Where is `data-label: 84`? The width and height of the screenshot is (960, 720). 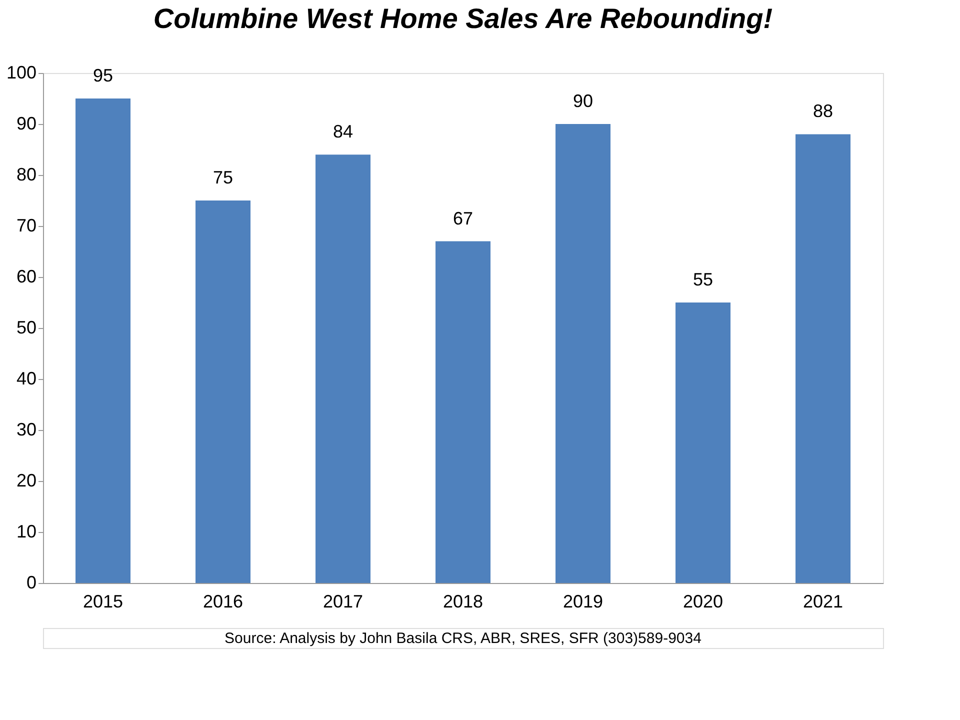 data-label: 84 is located at coordinates (343, 132).